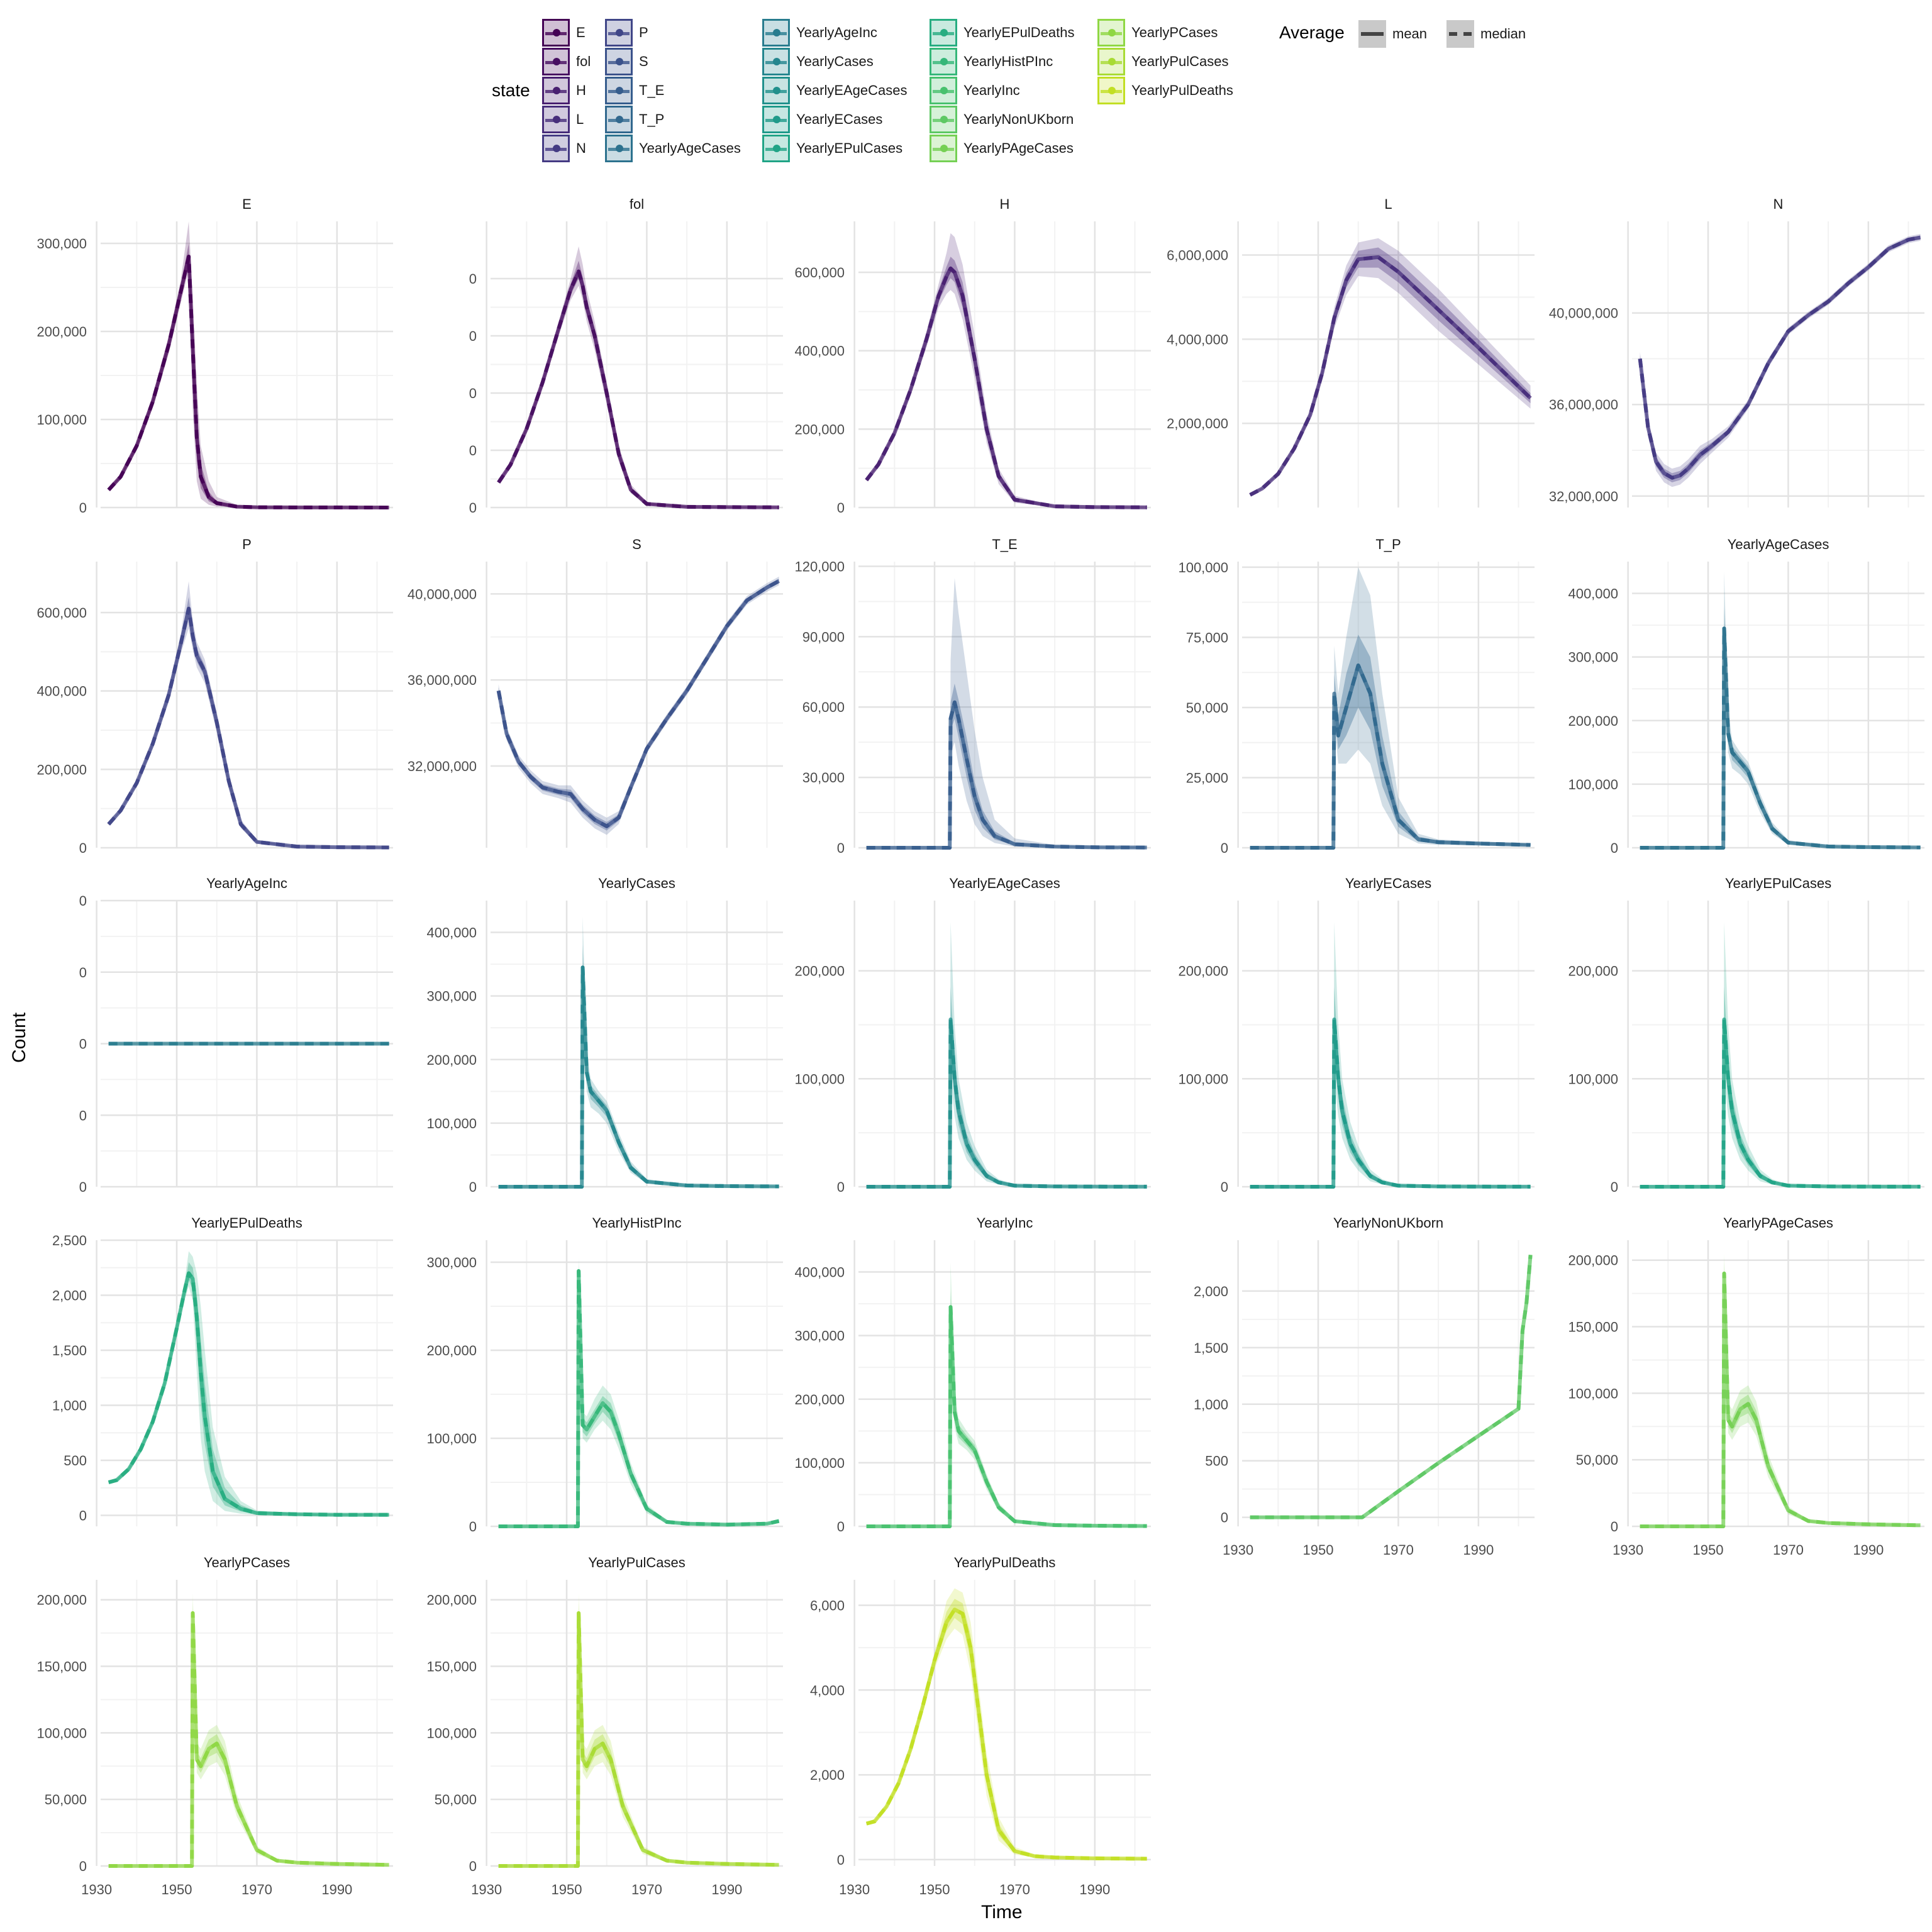 This screenshot has width=1932, height=1932. Describe the element at coordinates (581, 148) in the screenshot. I see `legend-state-label: N` at that location.